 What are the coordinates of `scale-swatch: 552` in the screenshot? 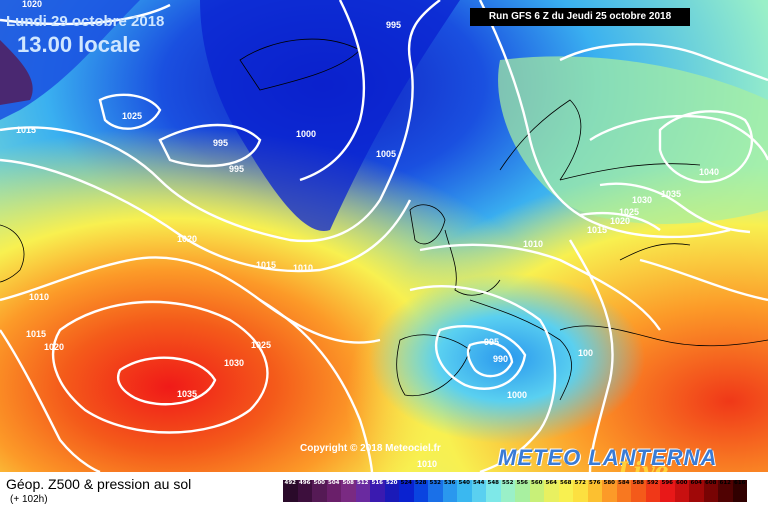 It's located at (507, 491).